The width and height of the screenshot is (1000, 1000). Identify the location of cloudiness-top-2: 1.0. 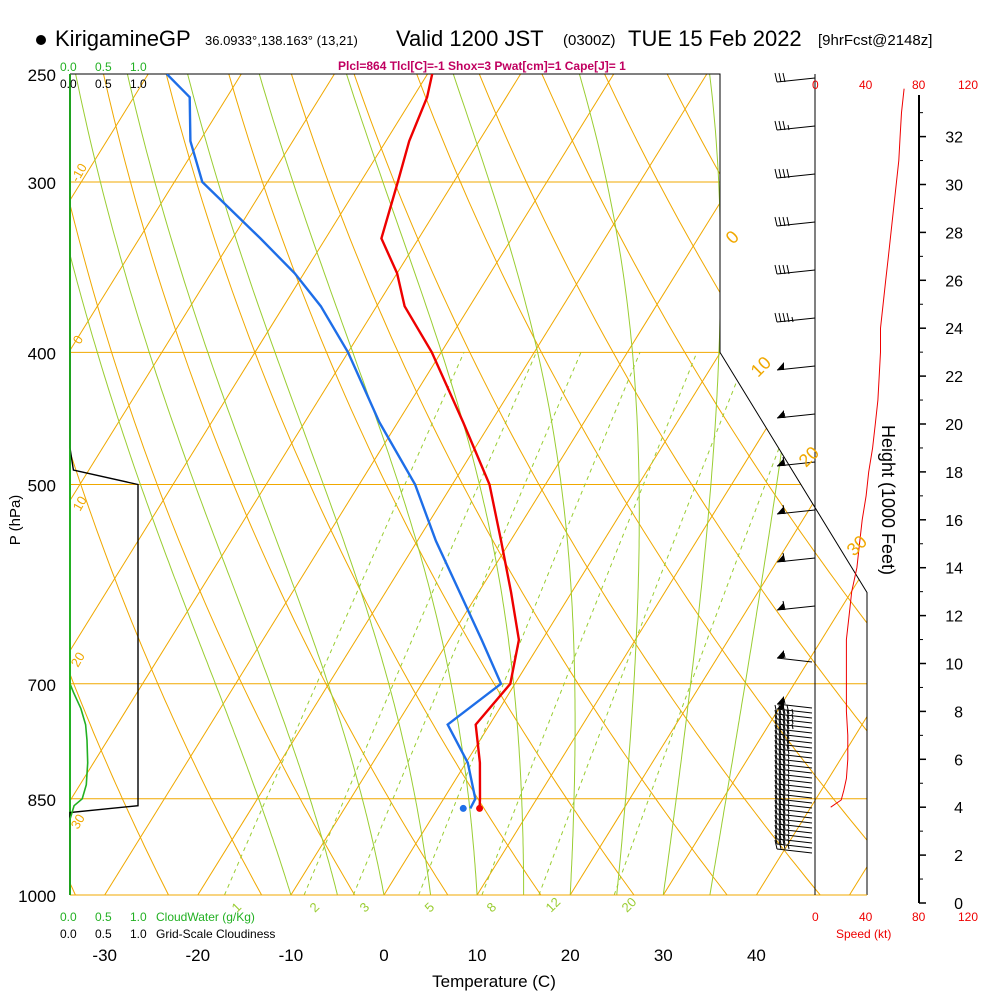
(138, 84).